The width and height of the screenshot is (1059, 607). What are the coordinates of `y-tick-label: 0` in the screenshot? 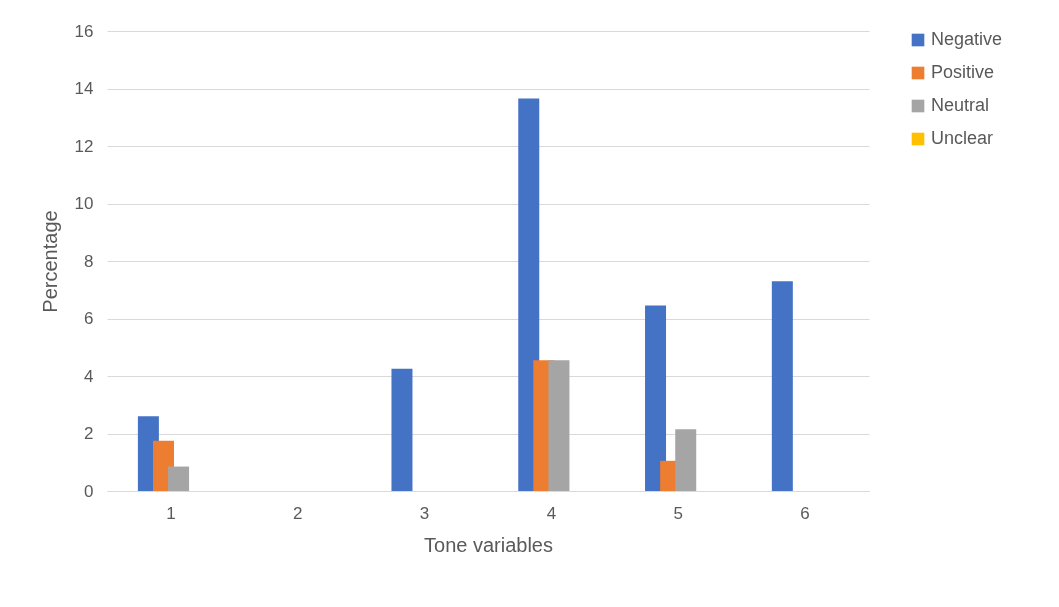 It's located at (89, 491).